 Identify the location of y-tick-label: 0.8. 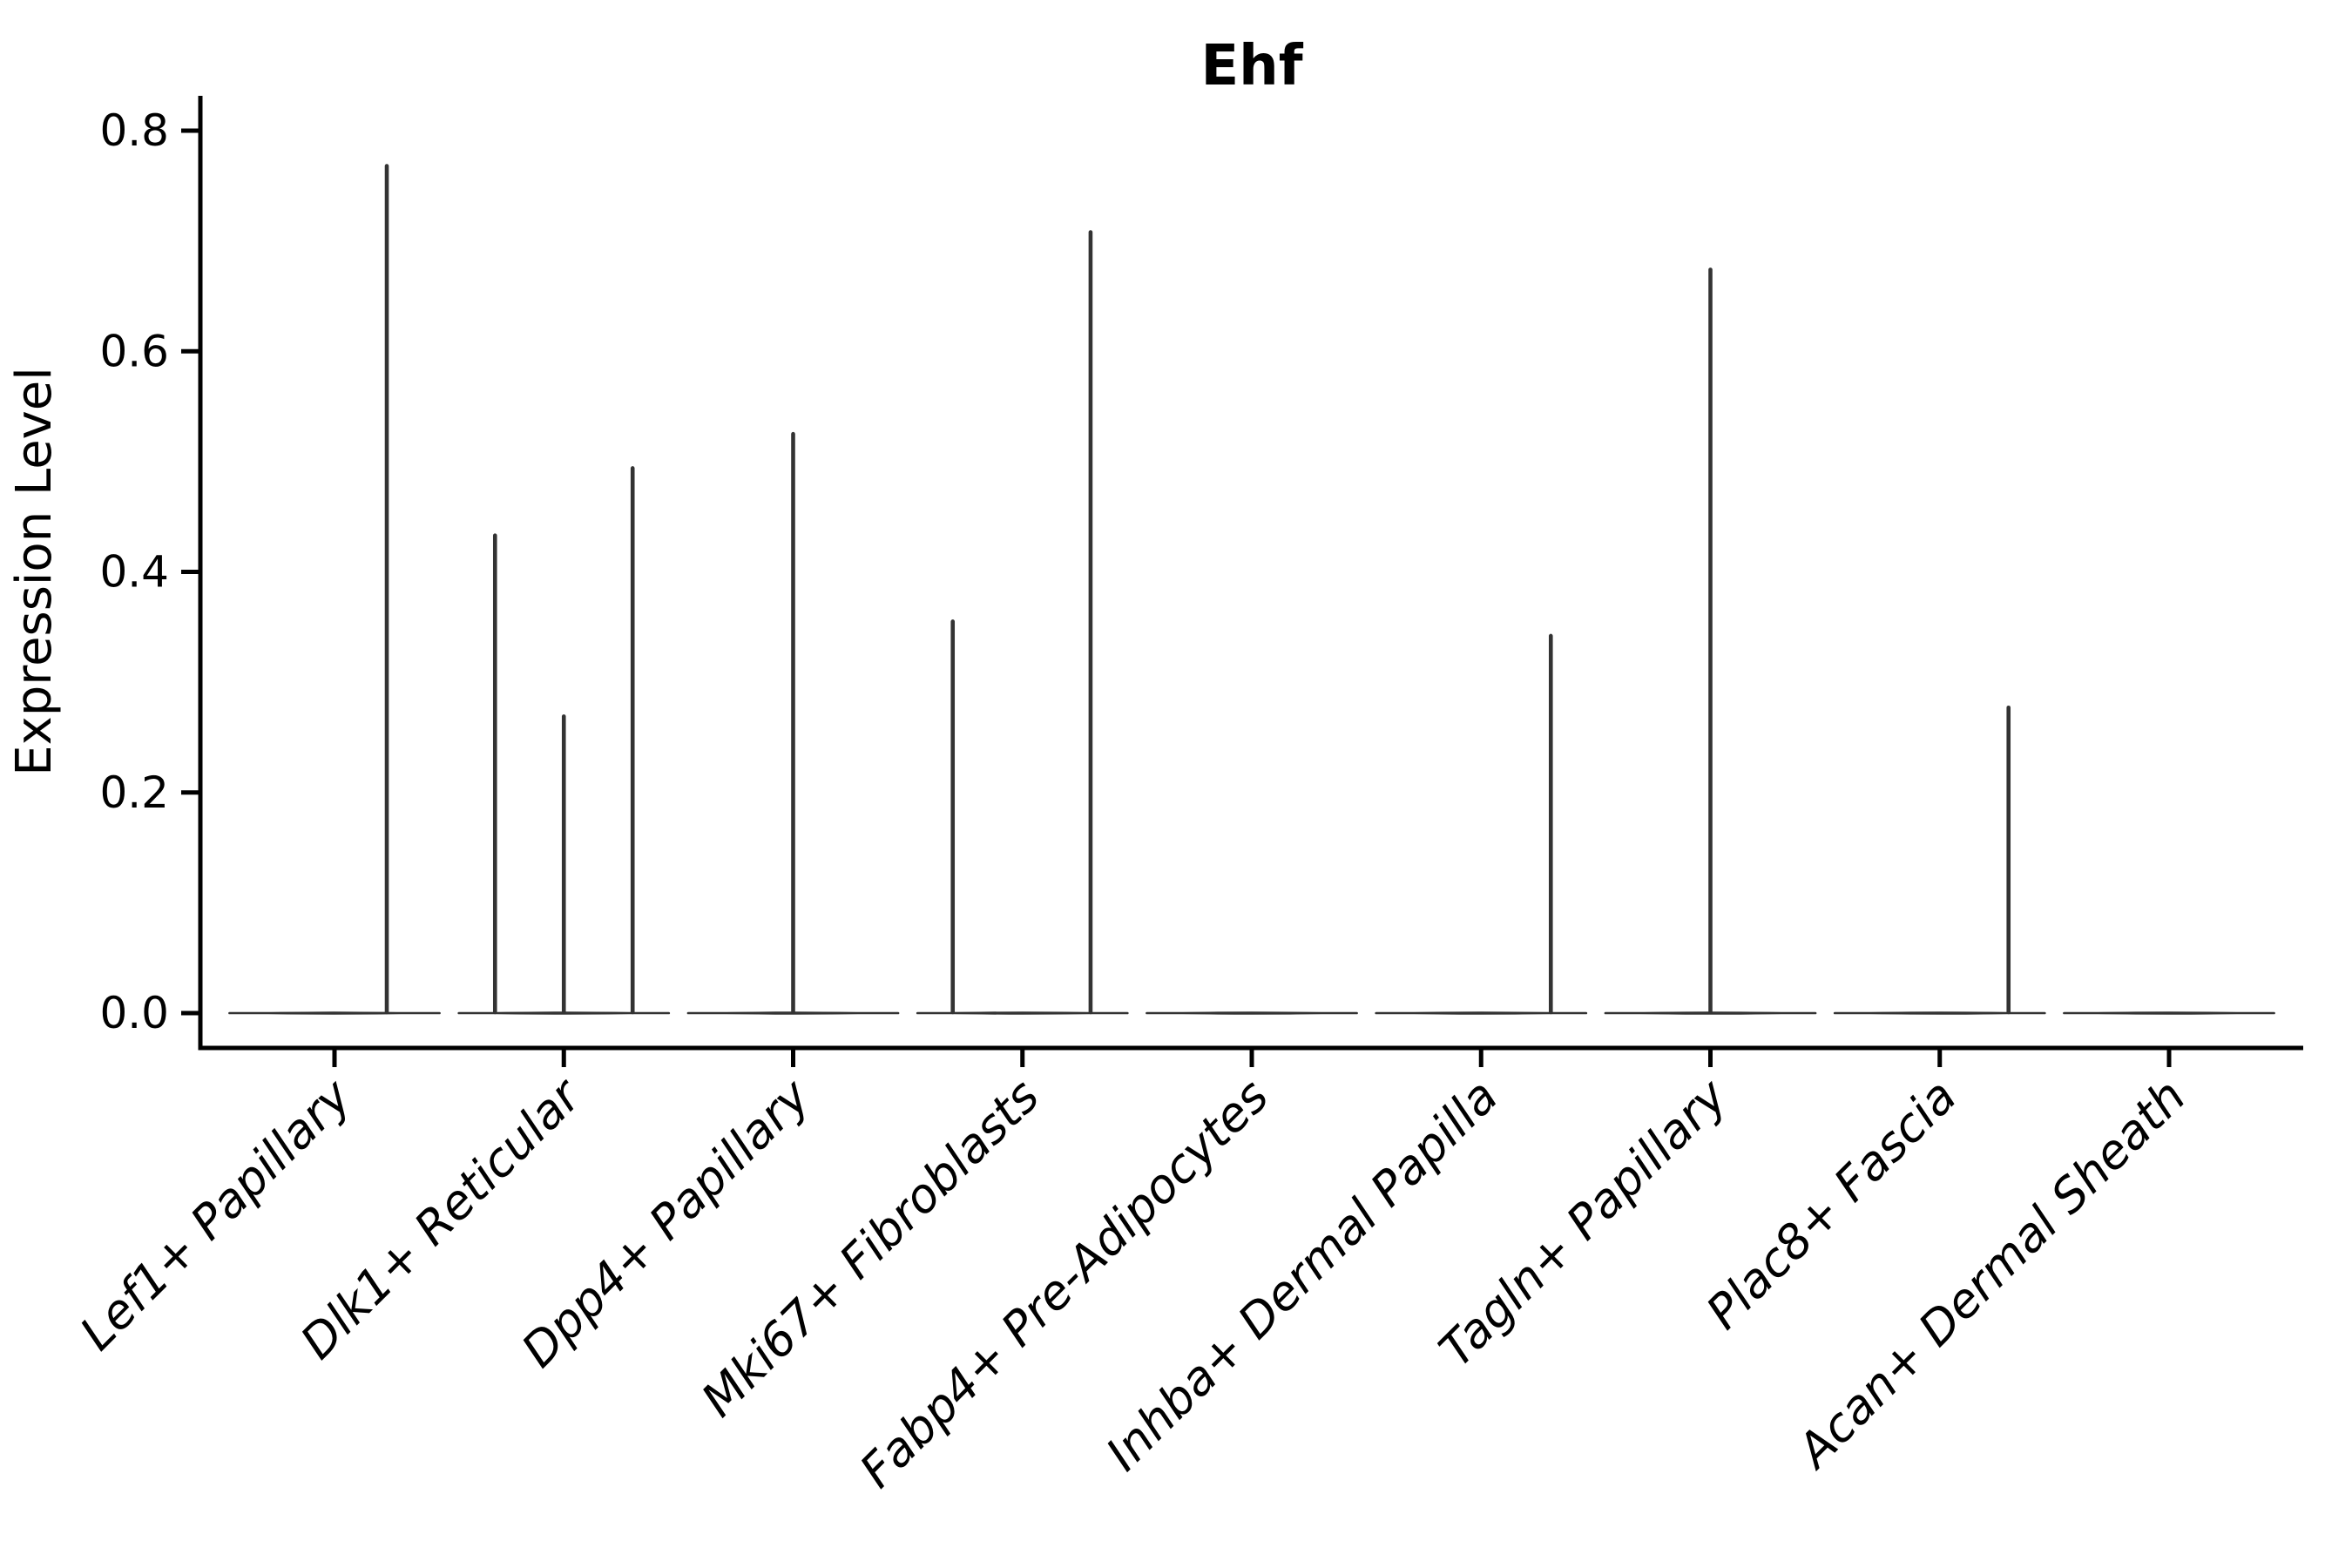
(134, 130).